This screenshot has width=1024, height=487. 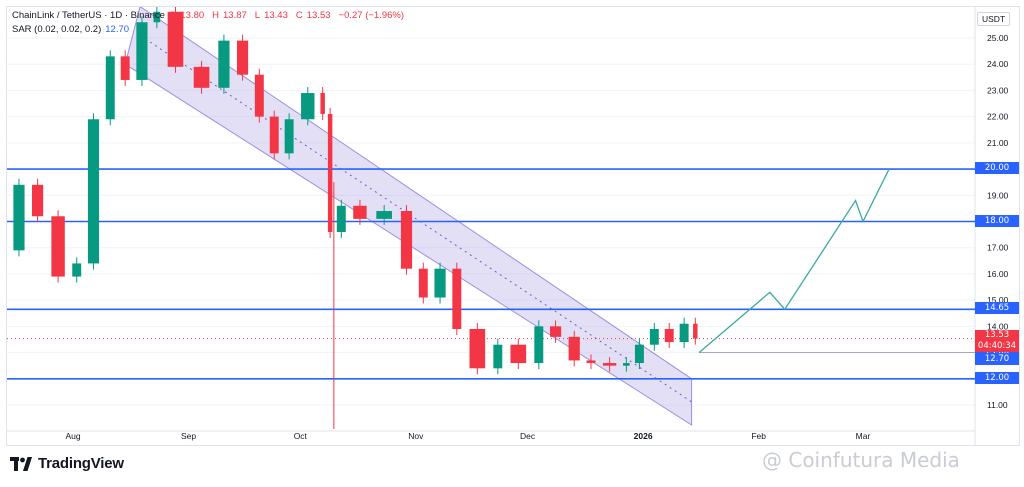 I want to click on tradingview-logo: TradingView, so click(x=67, y=463).